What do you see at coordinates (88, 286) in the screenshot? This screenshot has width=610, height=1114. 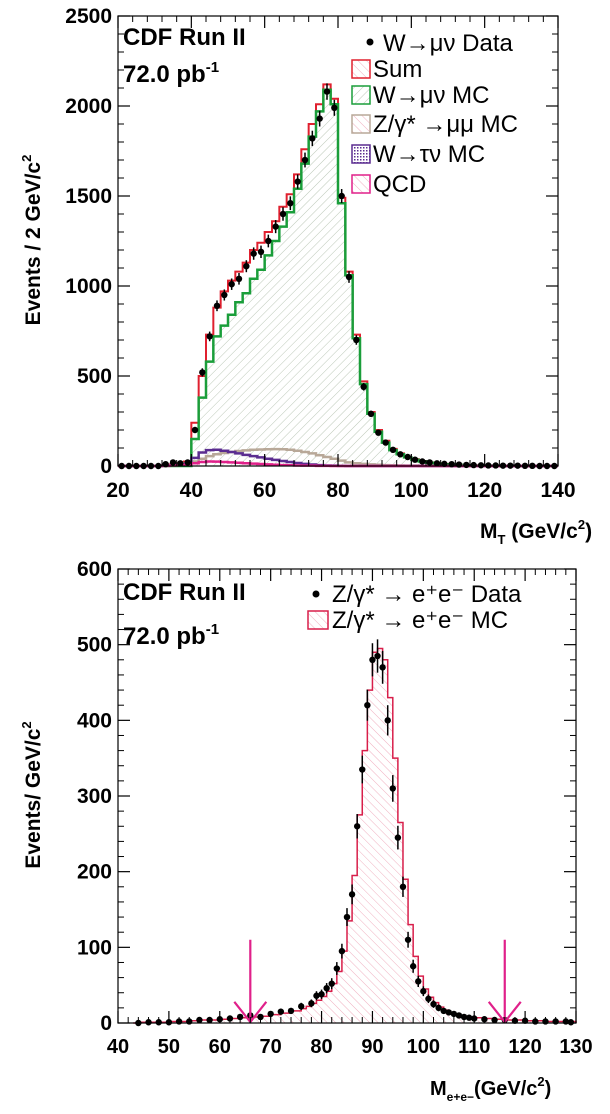 I see `y-tick-label: 1000` at bounding box center [88, 286].